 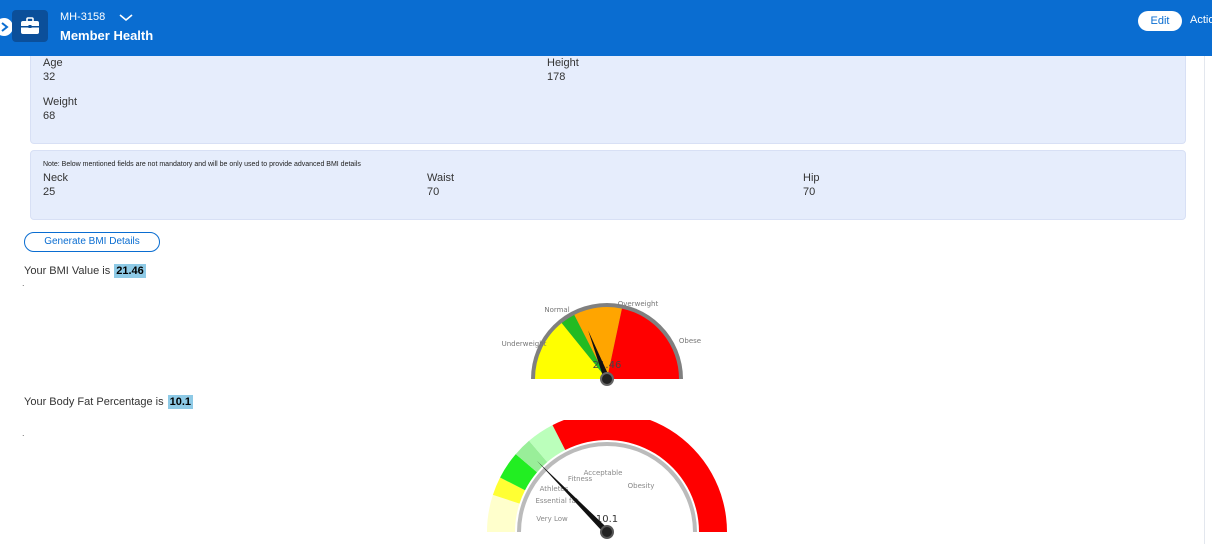 What do you see at coordinates (809, 192) in the screenshot?
I see `hip-value: 70` at bounding box center [809, 192].